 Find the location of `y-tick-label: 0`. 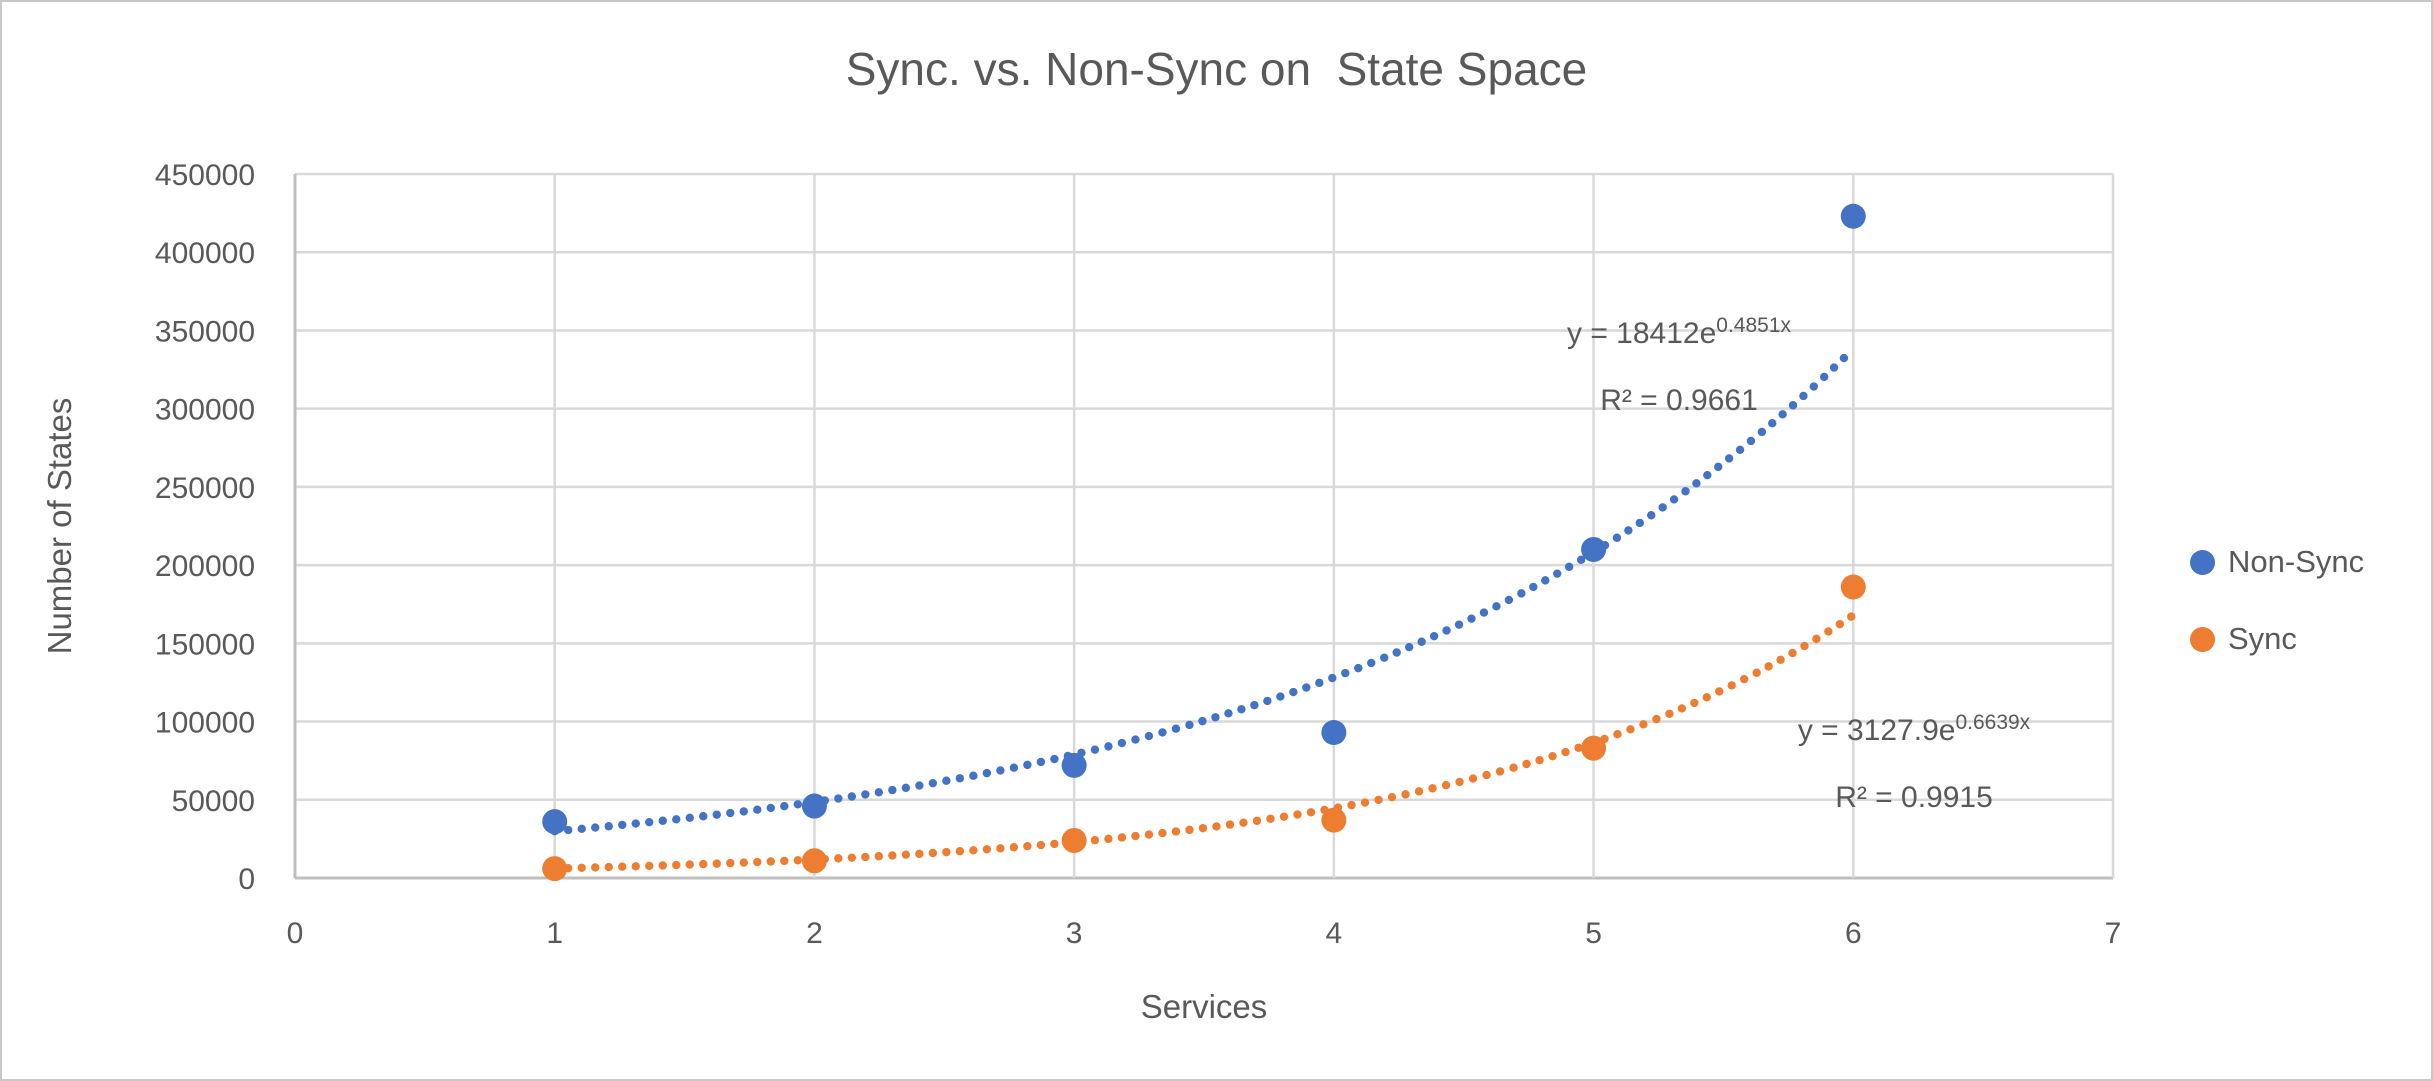

y-tick-label: 0 is located at coordinates (246, 879).